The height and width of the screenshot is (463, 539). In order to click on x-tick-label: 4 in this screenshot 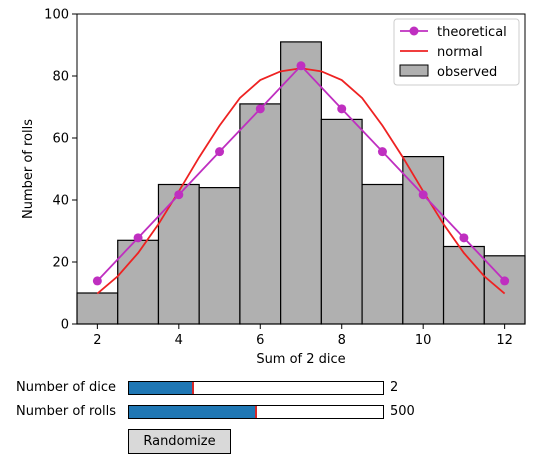, I will do `click(179, 340)`.